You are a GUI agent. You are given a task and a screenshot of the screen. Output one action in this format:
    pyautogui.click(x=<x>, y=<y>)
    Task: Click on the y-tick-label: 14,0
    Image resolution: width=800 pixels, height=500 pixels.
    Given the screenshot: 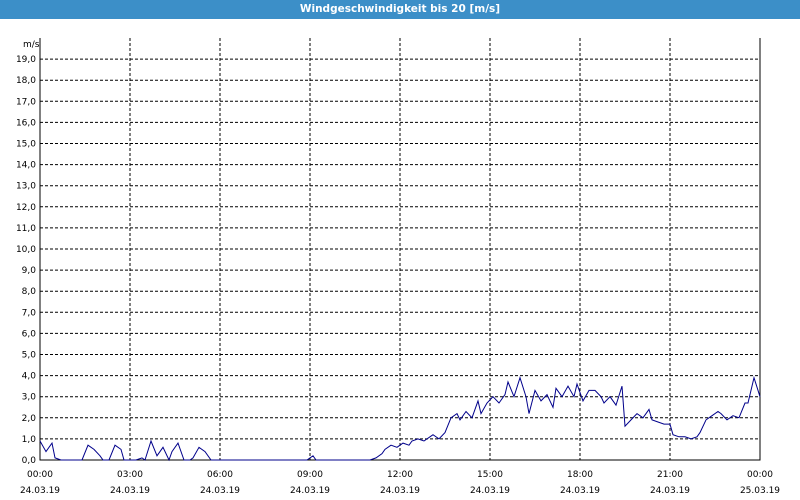 What is the action you would take?
    pyautogui.click(x=26, y=166)
    